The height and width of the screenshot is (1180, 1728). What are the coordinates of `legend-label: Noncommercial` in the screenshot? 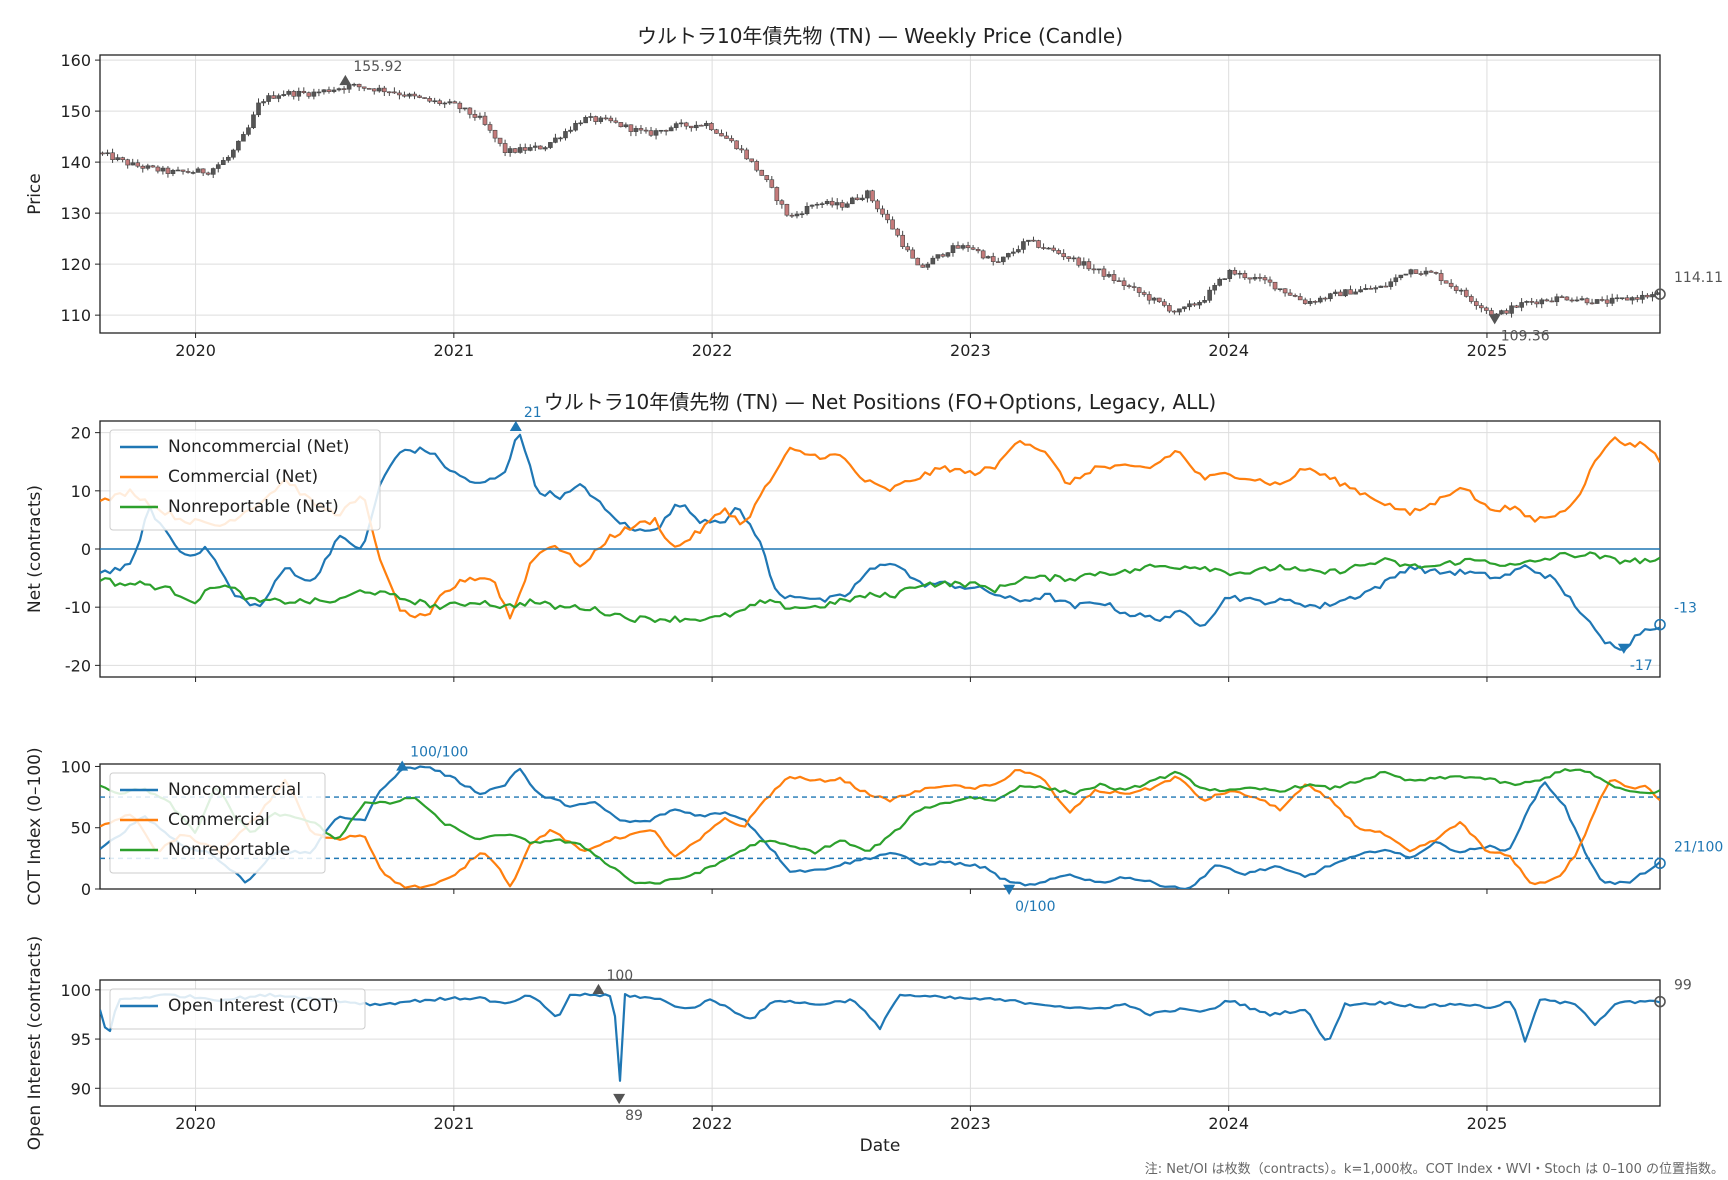 It's located at (234, 790).